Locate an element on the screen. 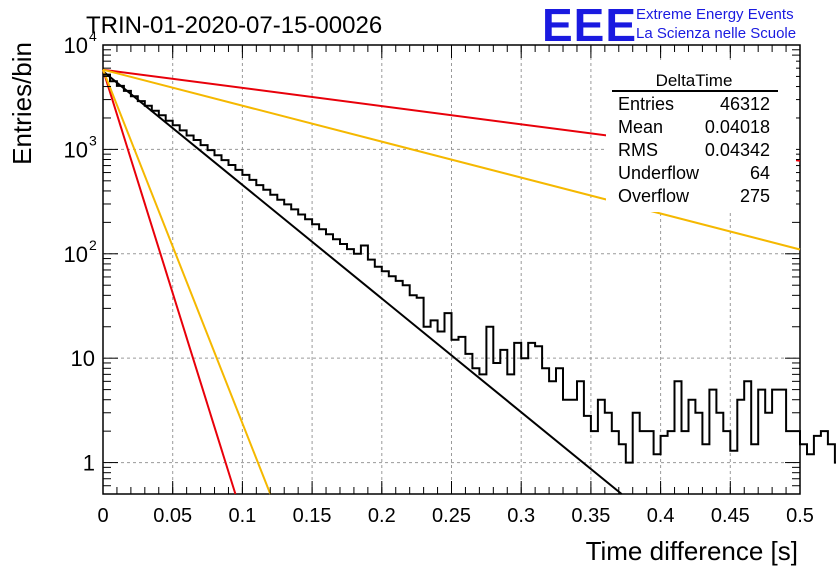 This screenshot has width=836, height=572. fit-curve is located at coordinates (169, 282).